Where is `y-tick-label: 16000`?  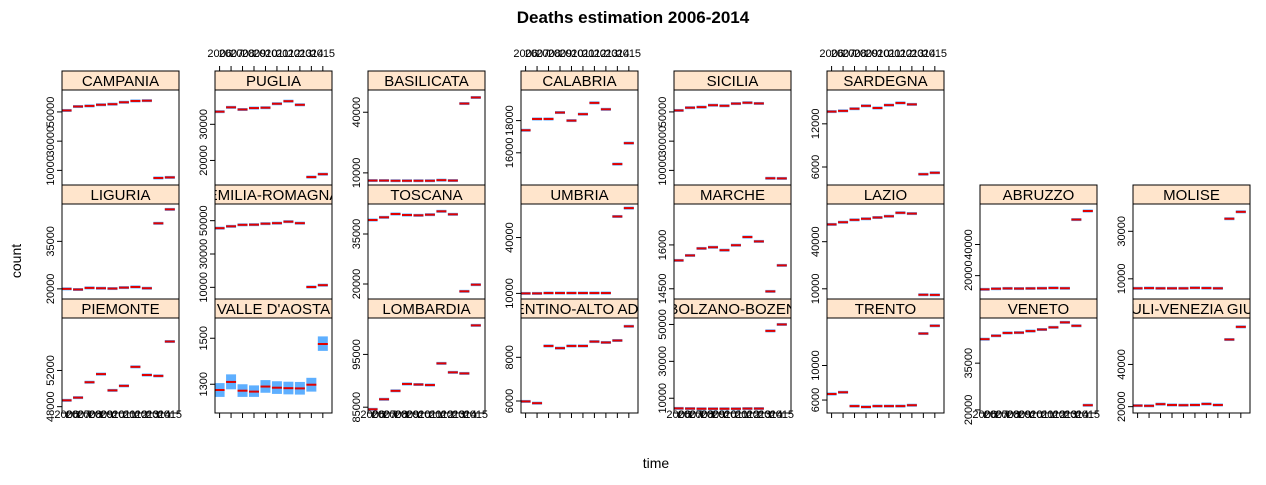
y-tick-label: 16000 is located at coordinates (510, 152).